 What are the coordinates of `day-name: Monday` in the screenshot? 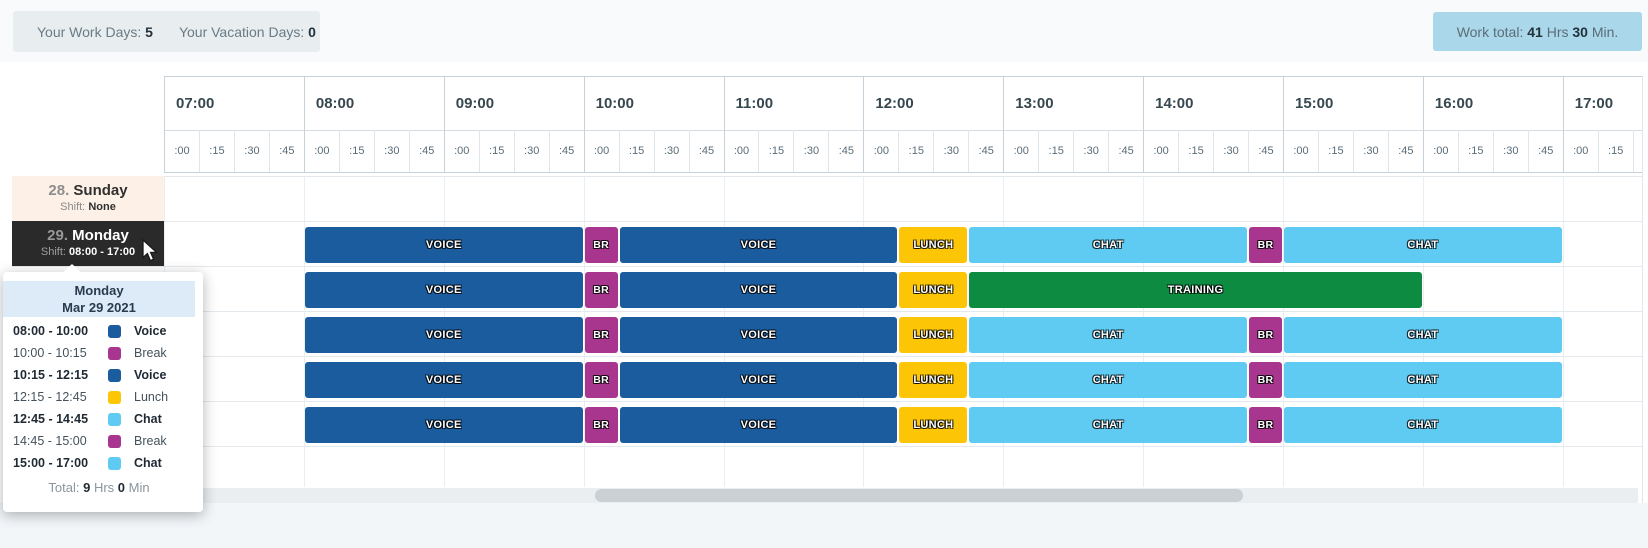 It's located at (100, 236).